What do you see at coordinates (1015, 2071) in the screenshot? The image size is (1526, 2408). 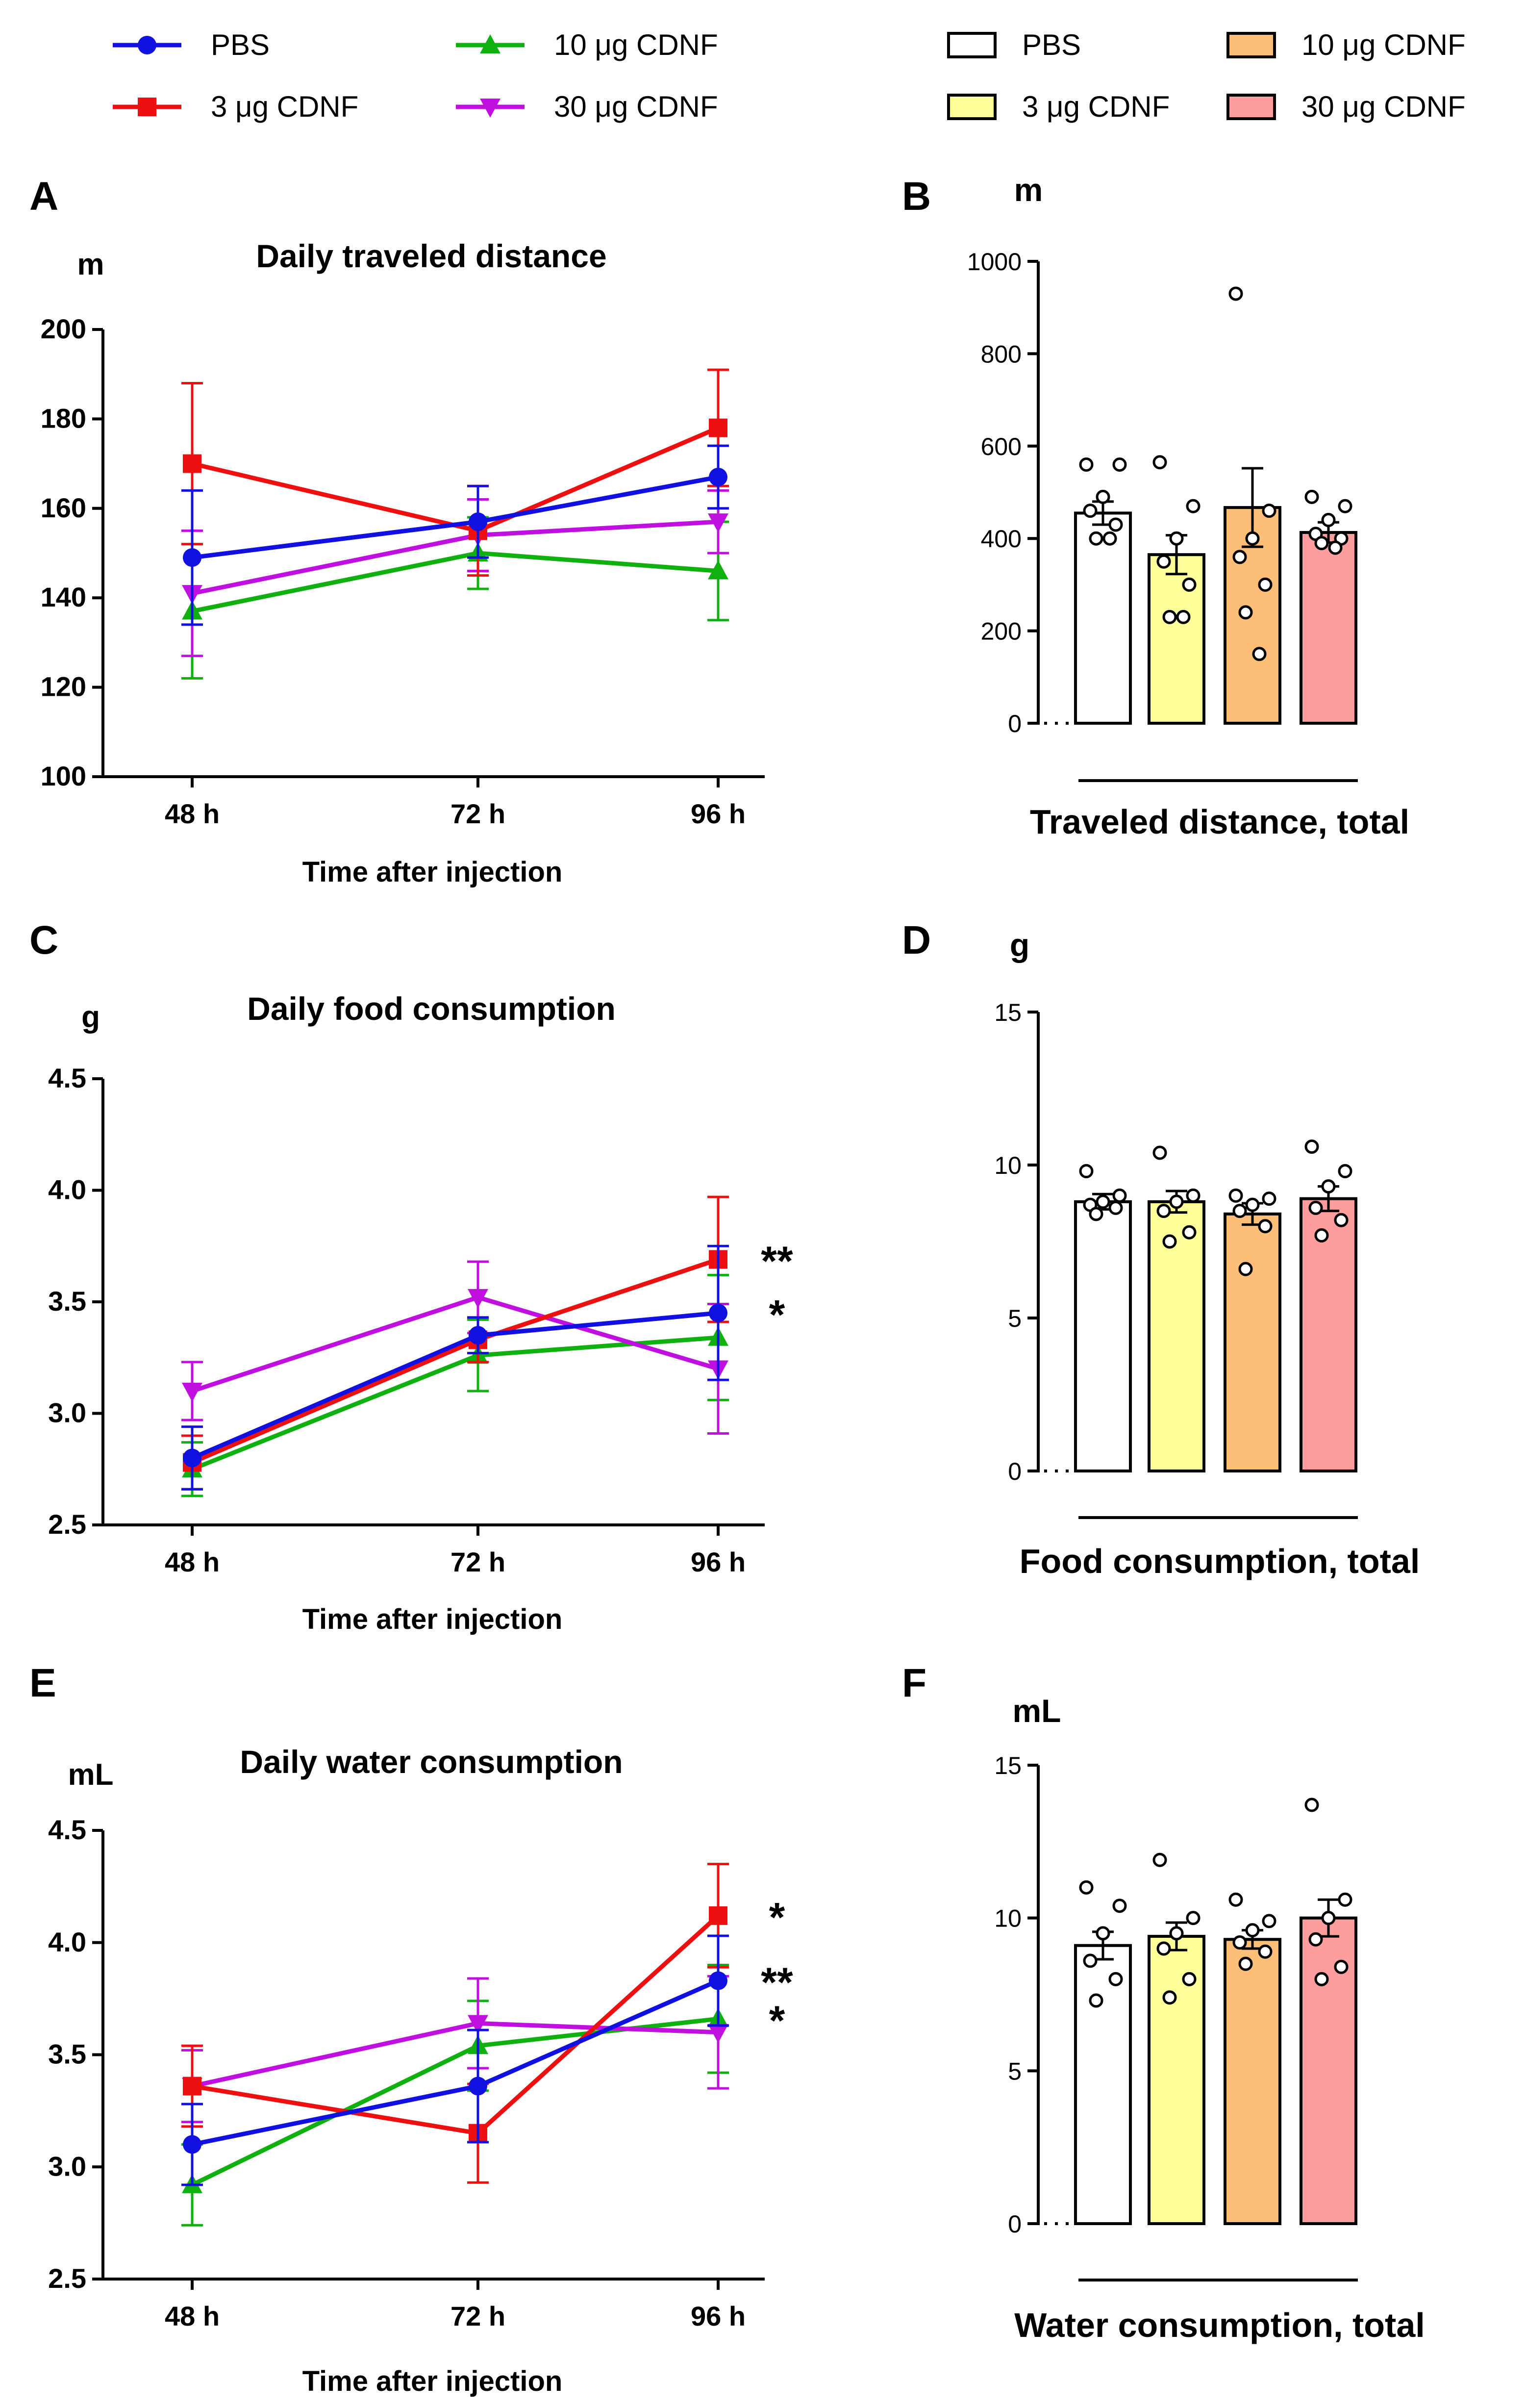 I see `y-tick-label: 5` at bounding box center [1015, 2071].